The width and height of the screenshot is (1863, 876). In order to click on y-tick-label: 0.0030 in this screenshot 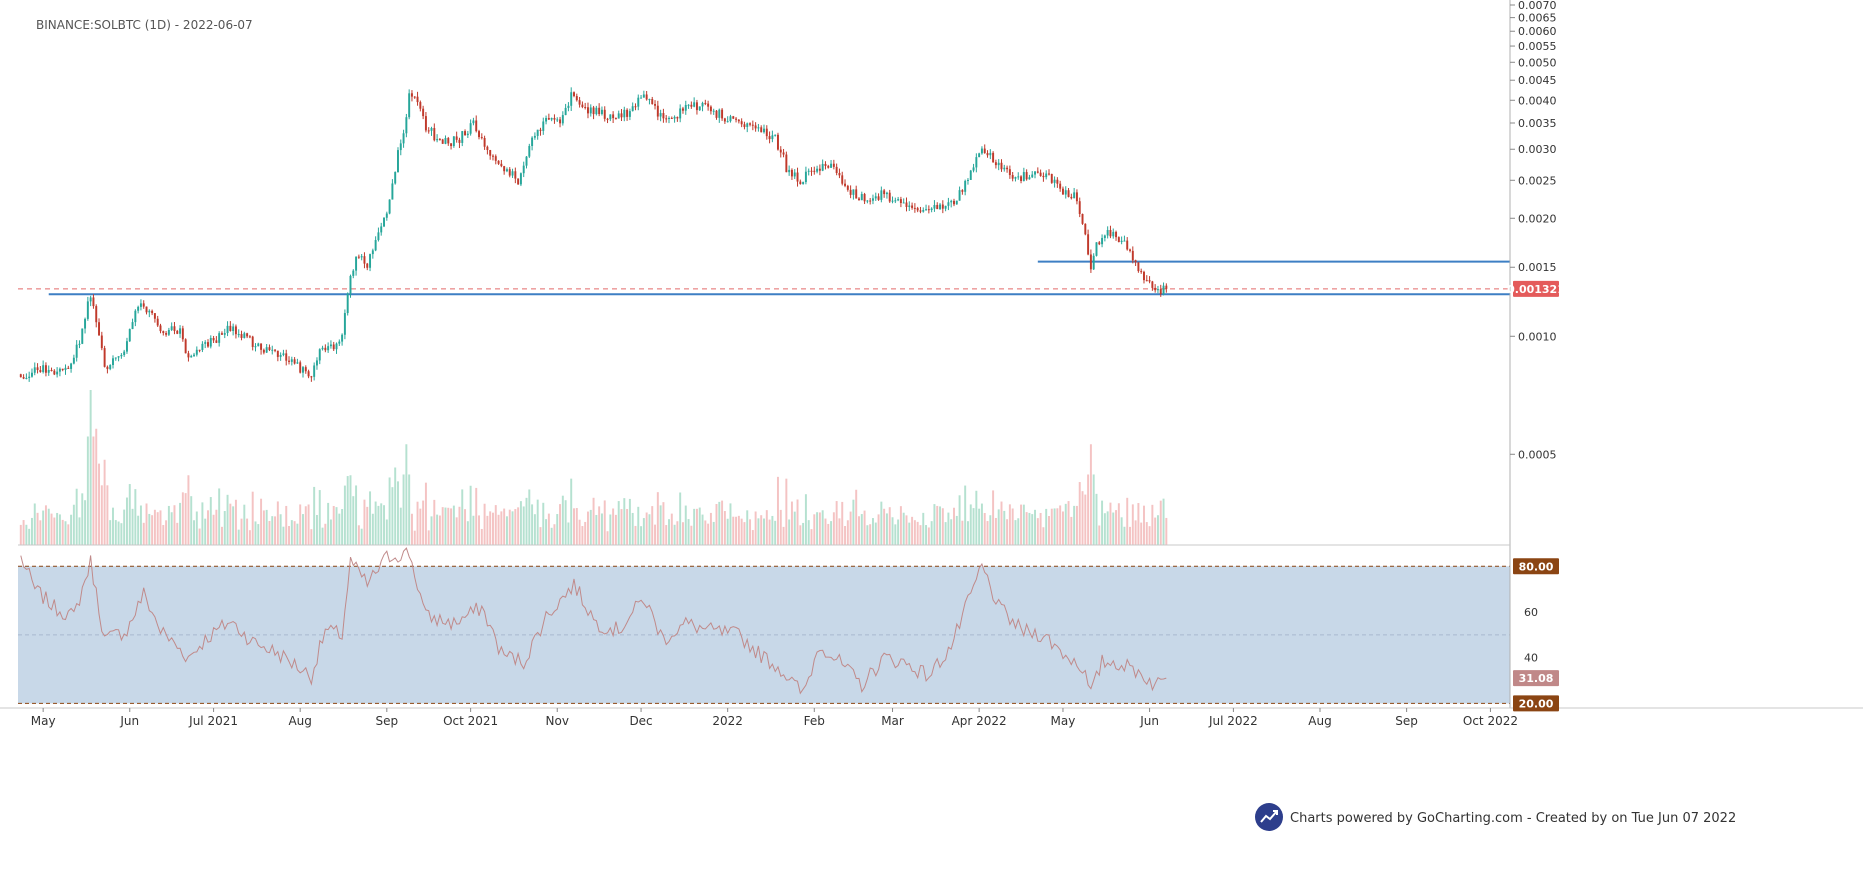, I will do `click(1537, 149)`.